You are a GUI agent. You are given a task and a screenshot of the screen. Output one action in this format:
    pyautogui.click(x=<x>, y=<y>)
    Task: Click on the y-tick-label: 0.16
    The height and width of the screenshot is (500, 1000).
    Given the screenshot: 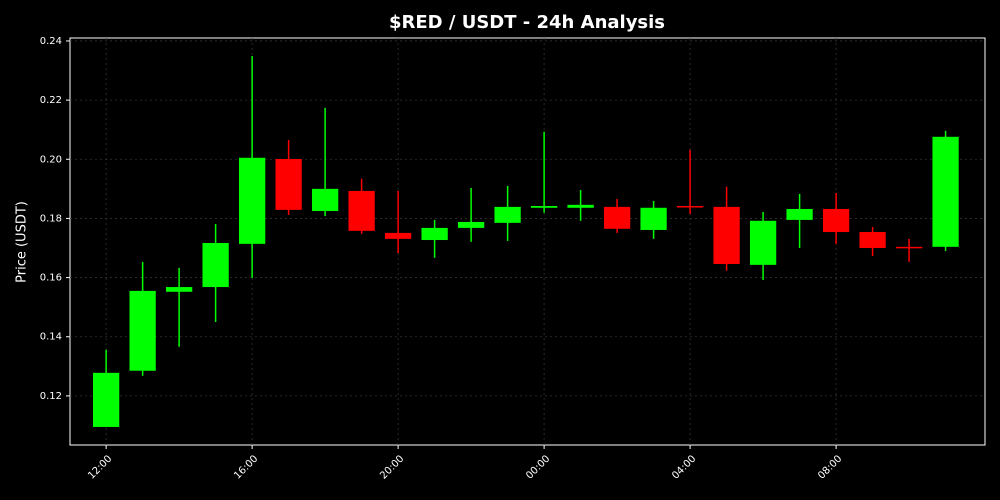 What is the action you would take?
    pyautogui.click(x=51, y=278)
    